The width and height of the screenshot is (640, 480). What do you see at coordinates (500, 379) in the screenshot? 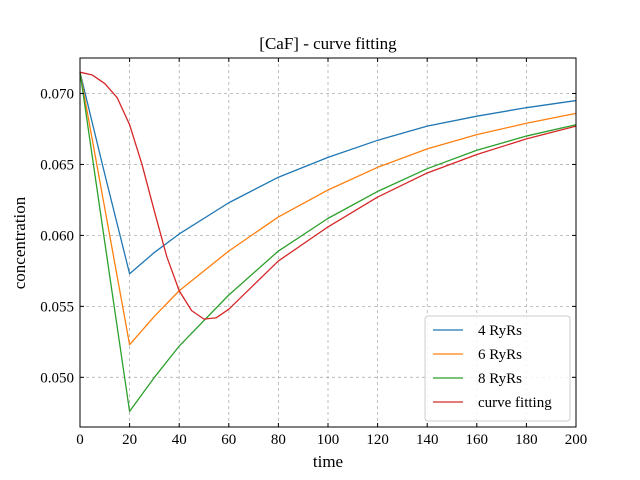
I see `legend-label: 8 RyRs` at bounding box center [500, 379].